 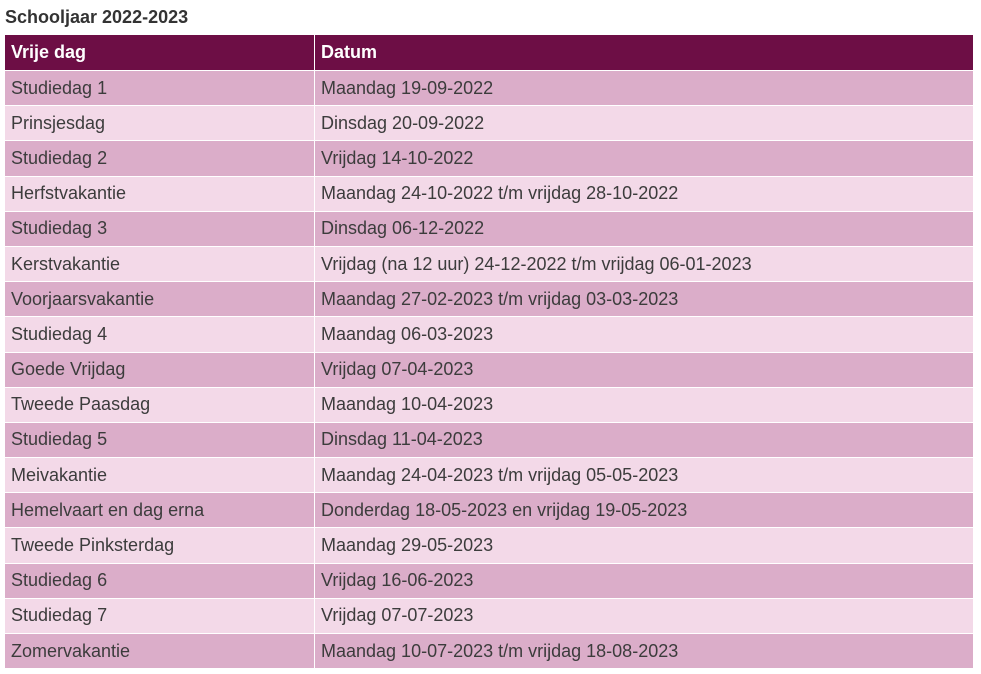 What do you see at coordinates (159, 651) in the screenshot?
I see `cell-vrije-dag: Zomervakantie` at bounding box center [159, 651].